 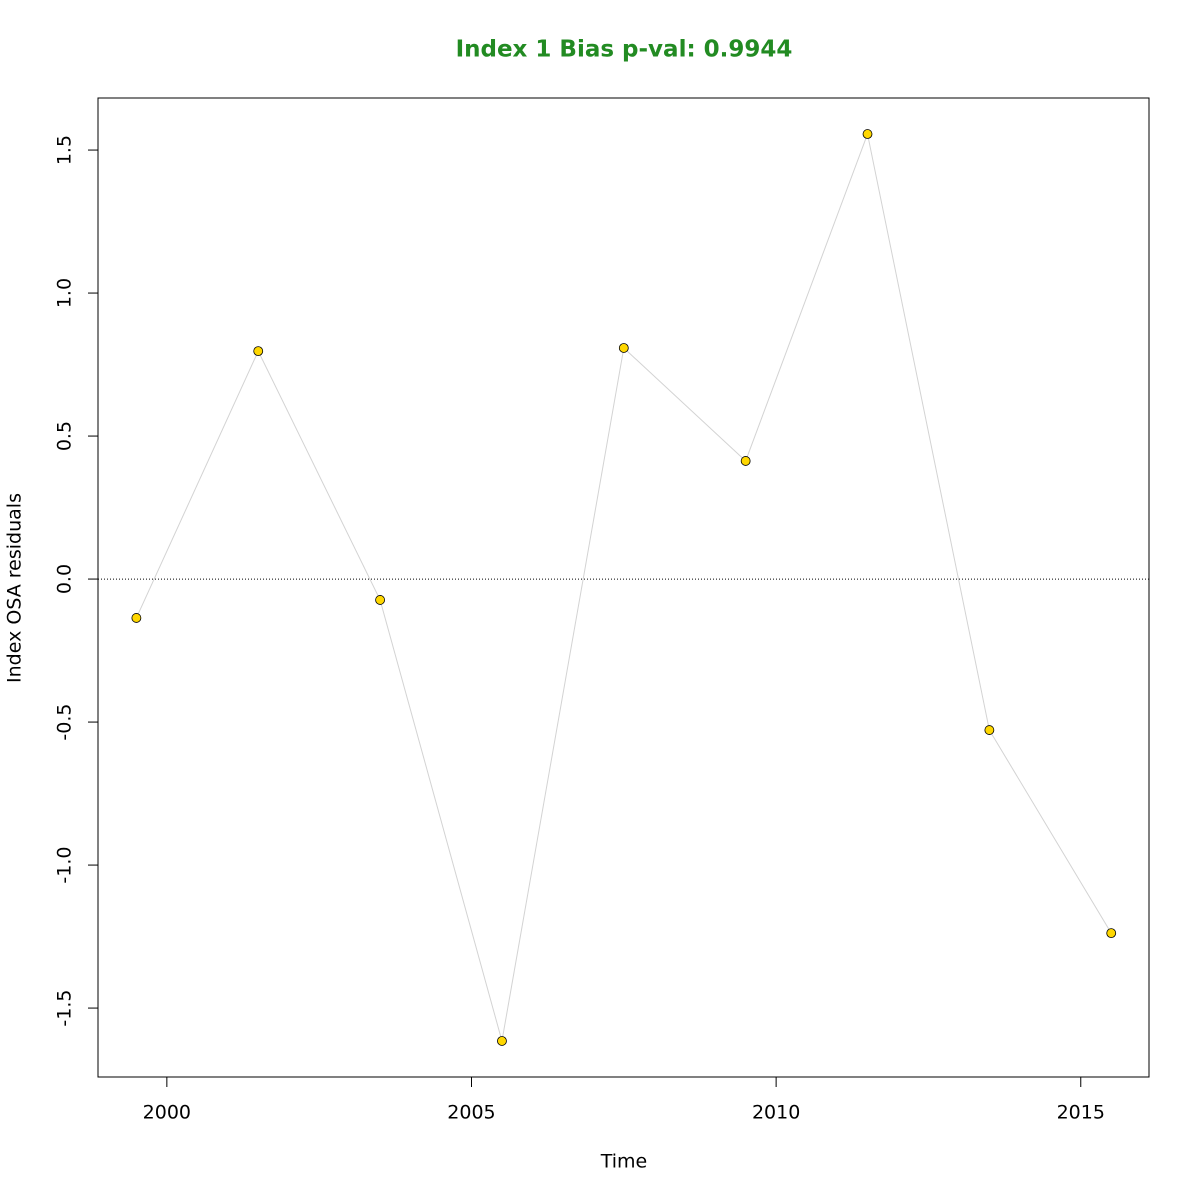 I want to click on y-tick-label: -0.5, so click(x=65, y=722).